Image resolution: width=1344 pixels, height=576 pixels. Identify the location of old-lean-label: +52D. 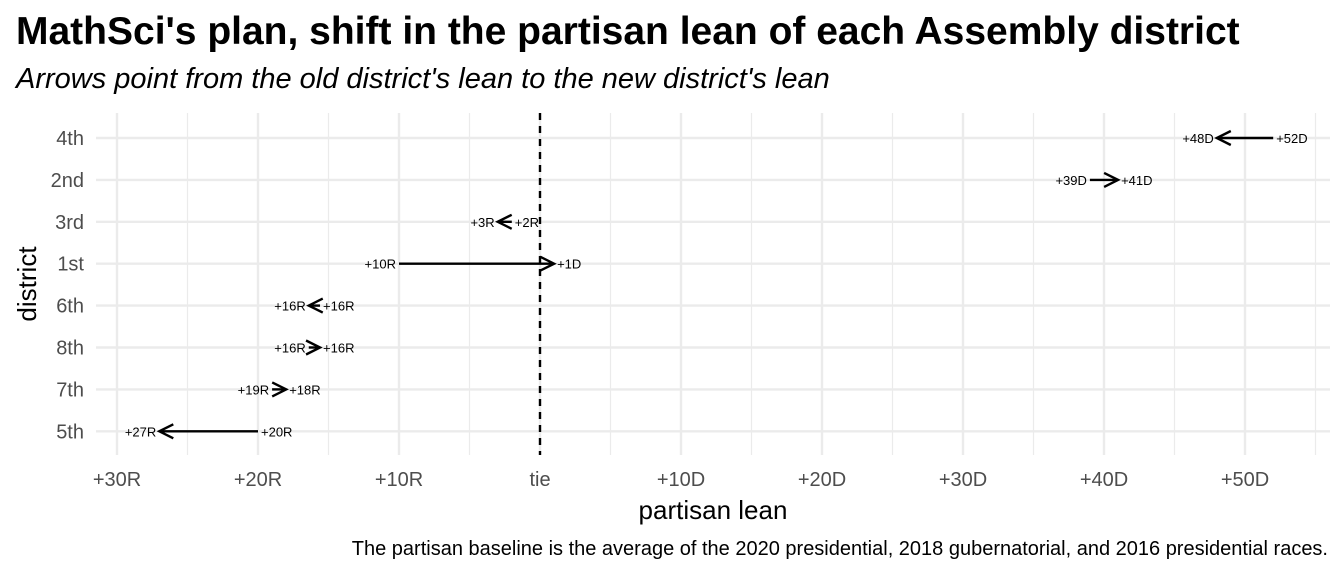
(1291, 138).